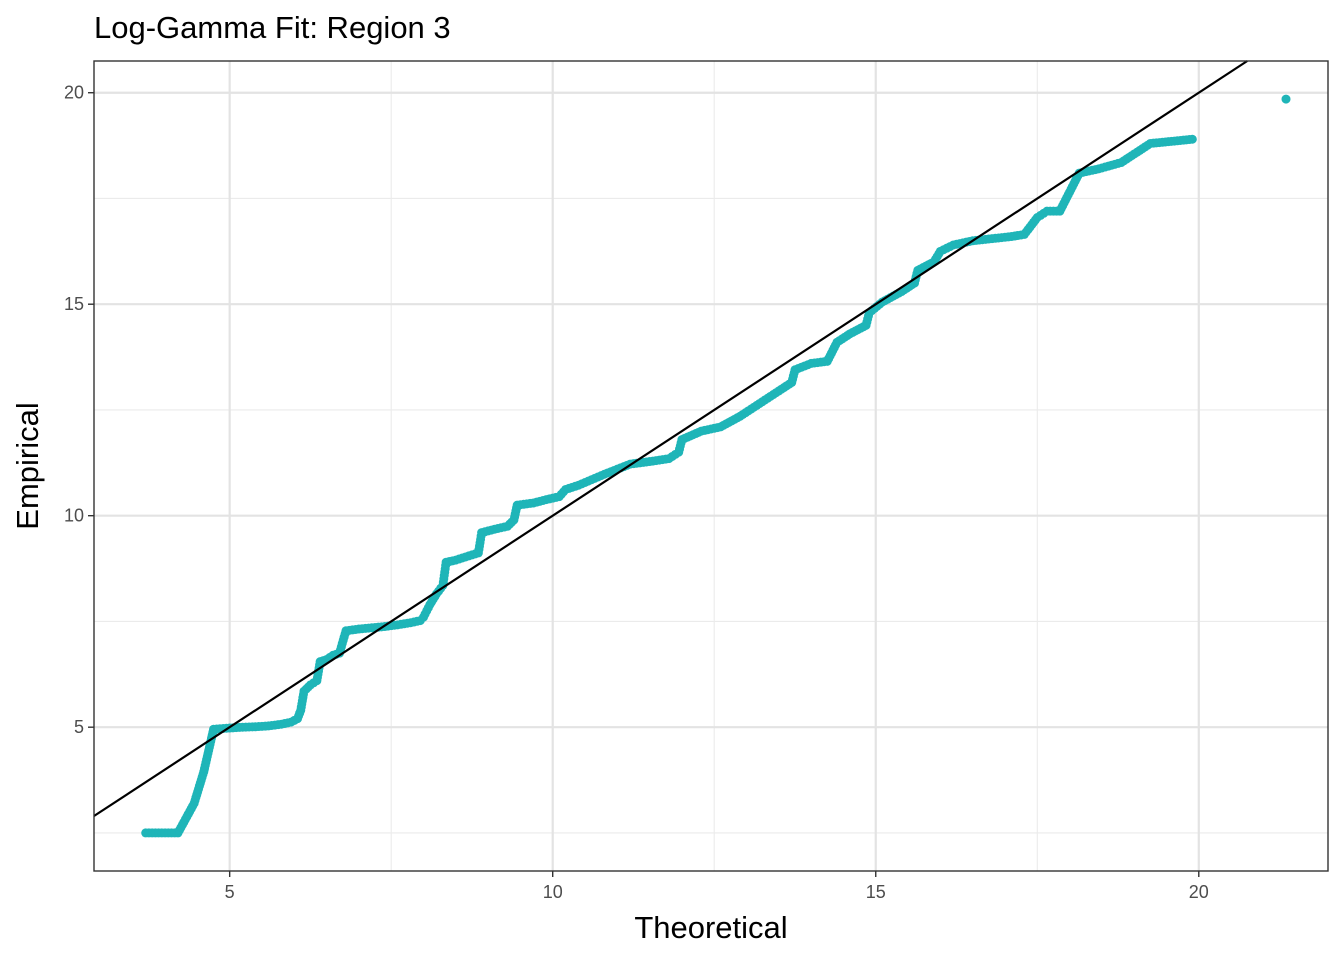 The image size is (1344, 960). I want to click on y-tick-label: 10, so click(74, 516).